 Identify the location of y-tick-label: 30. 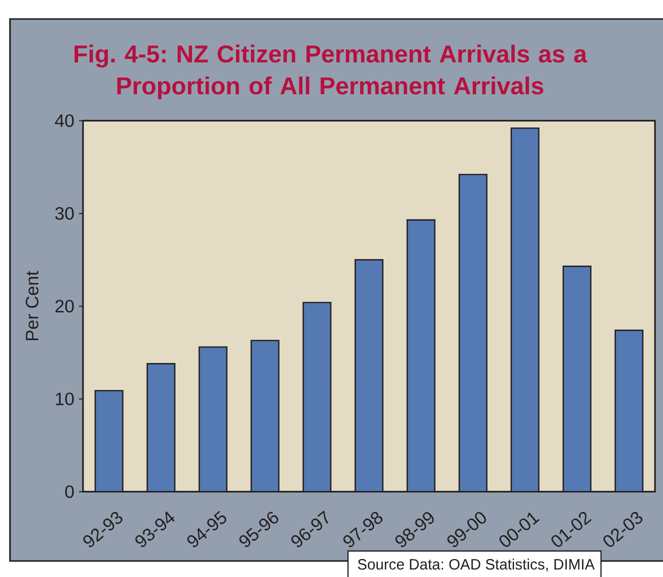
(64, 213).